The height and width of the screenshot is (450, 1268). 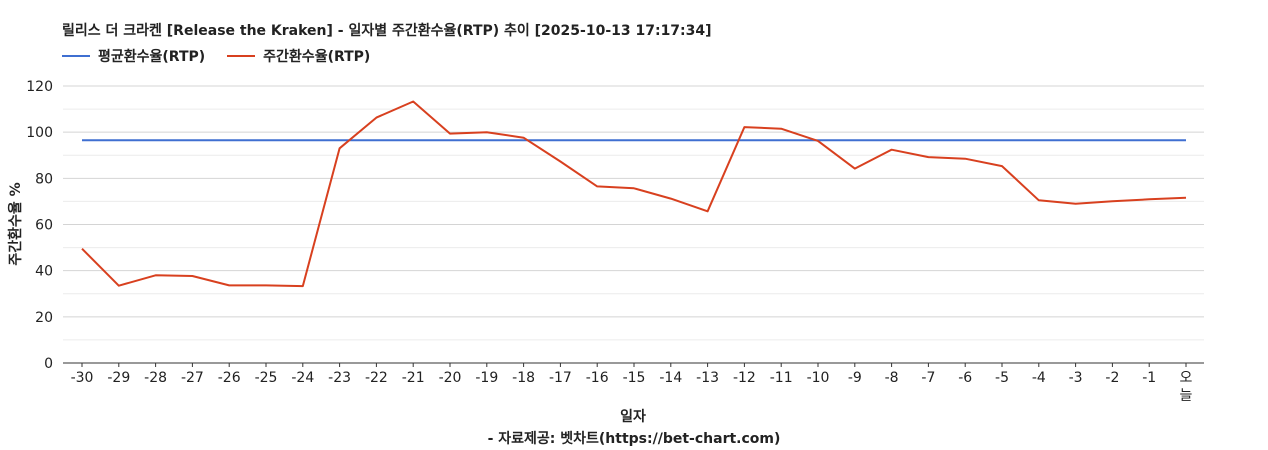 I want to click on x-tick-label: -7, so click(x=928, y=378).